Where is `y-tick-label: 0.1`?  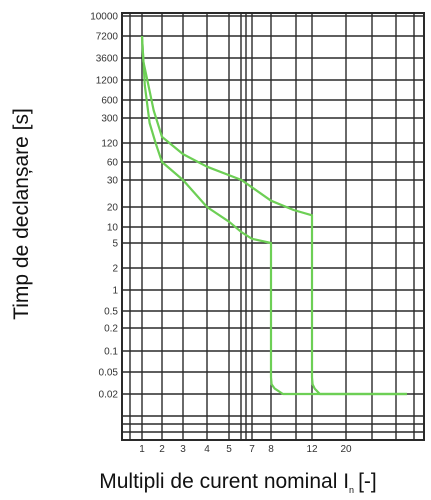
y-tick-label: 0.1 is located at coordinates (111, 352).